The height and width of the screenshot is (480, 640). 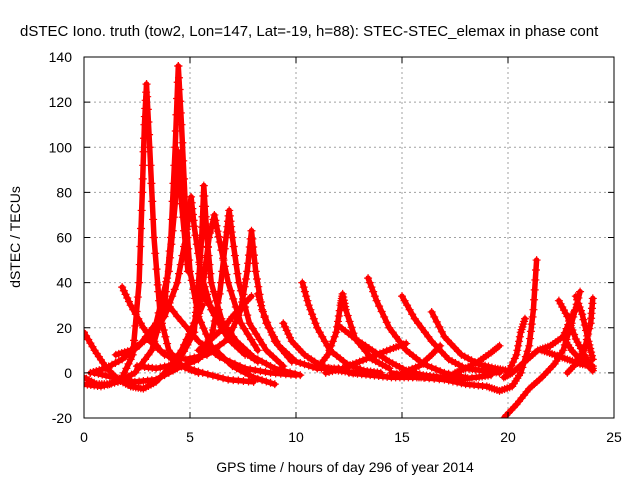 I want to click on x-tick-label: 5, so click(x=190, y=437).